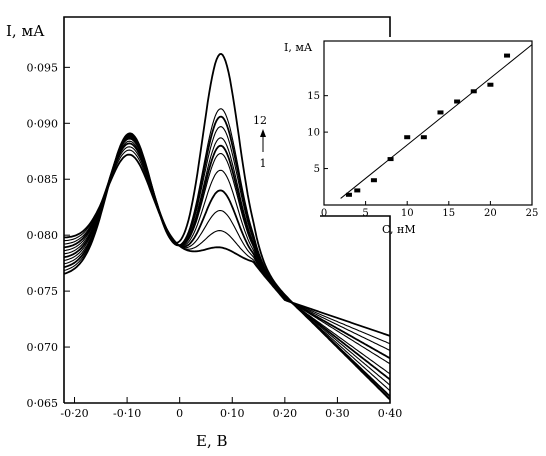  What do you see at coordinates (313, 96) in the screenshot?
I see `inset-y-tick-label: 15` at bounding box center [313, 96].